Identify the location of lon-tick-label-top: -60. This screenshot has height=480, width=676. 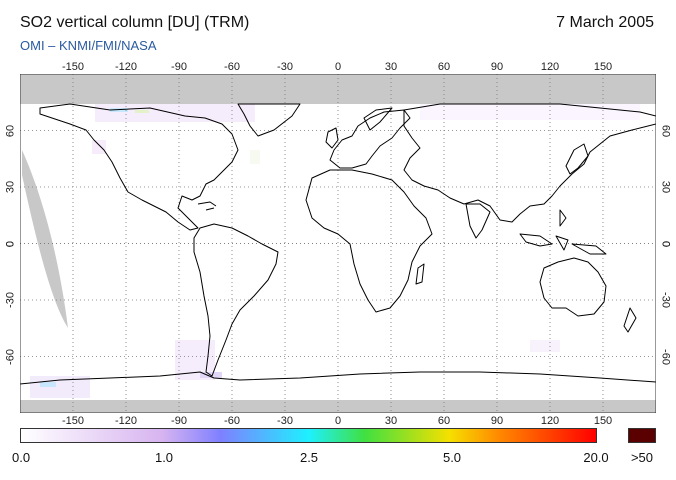
(232, 67).